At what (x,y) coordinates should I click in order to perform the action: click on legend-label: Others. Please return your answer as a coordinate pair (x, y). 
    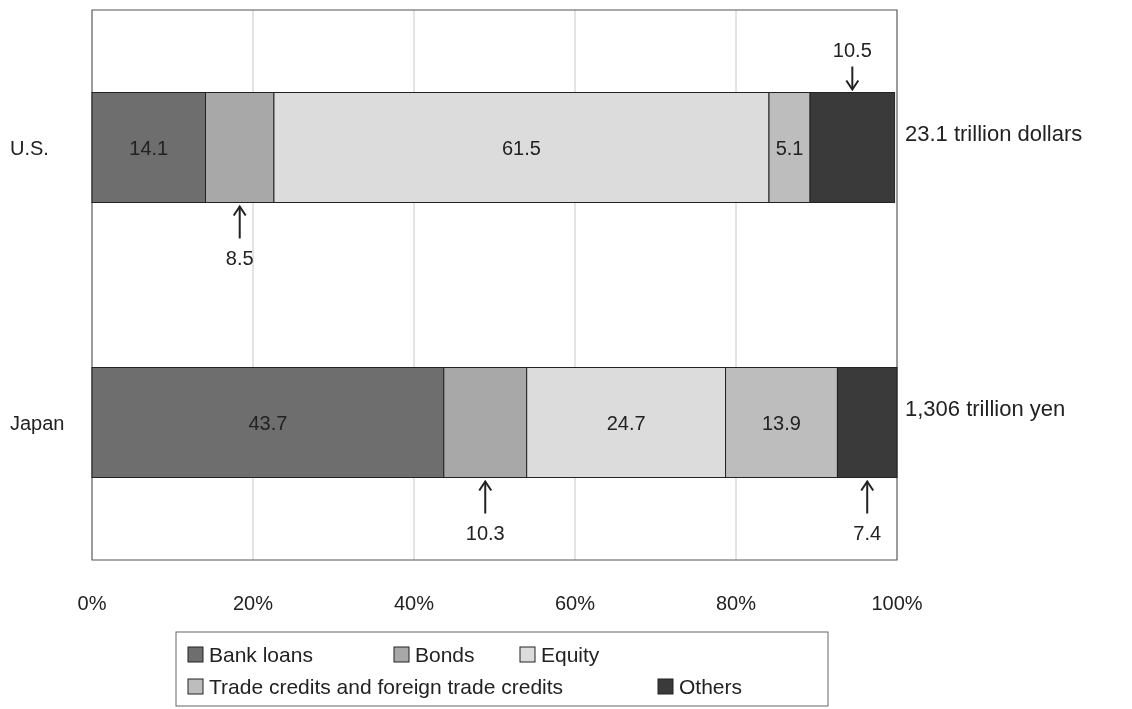
    Looking at the image, I should click on (711, 687).